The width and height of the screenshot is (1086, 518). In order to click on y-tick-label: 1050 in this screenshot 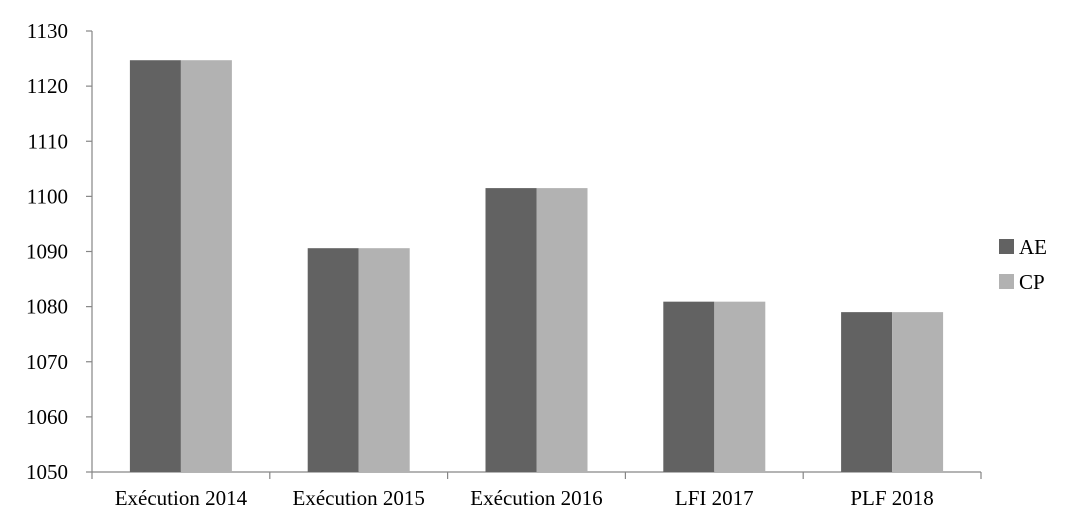, I will do `click(47, 472)`.